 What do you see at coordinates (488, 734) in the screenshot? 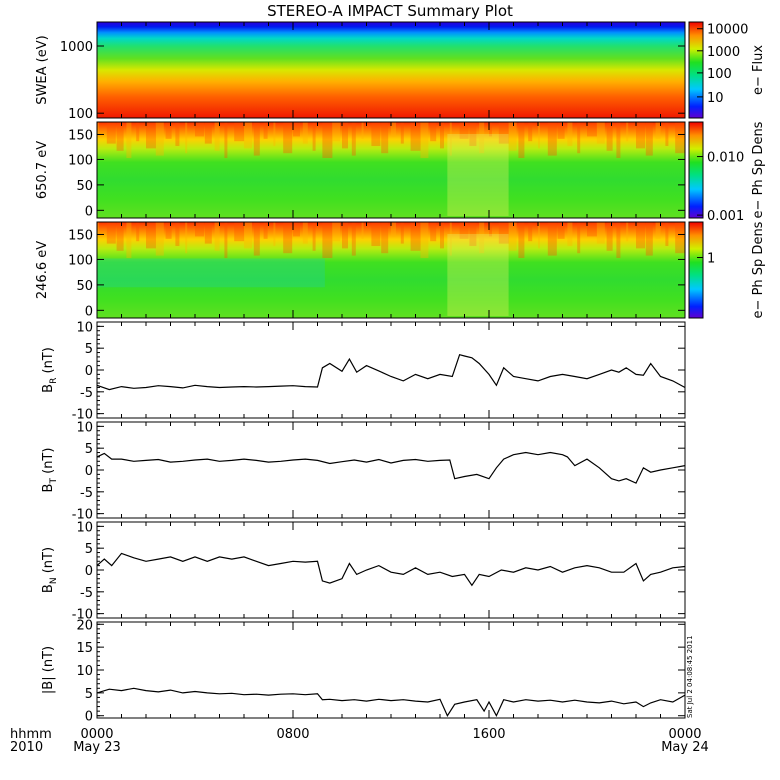
I see `x-tick-time-label: 1600` at bounding box center [488, 734].